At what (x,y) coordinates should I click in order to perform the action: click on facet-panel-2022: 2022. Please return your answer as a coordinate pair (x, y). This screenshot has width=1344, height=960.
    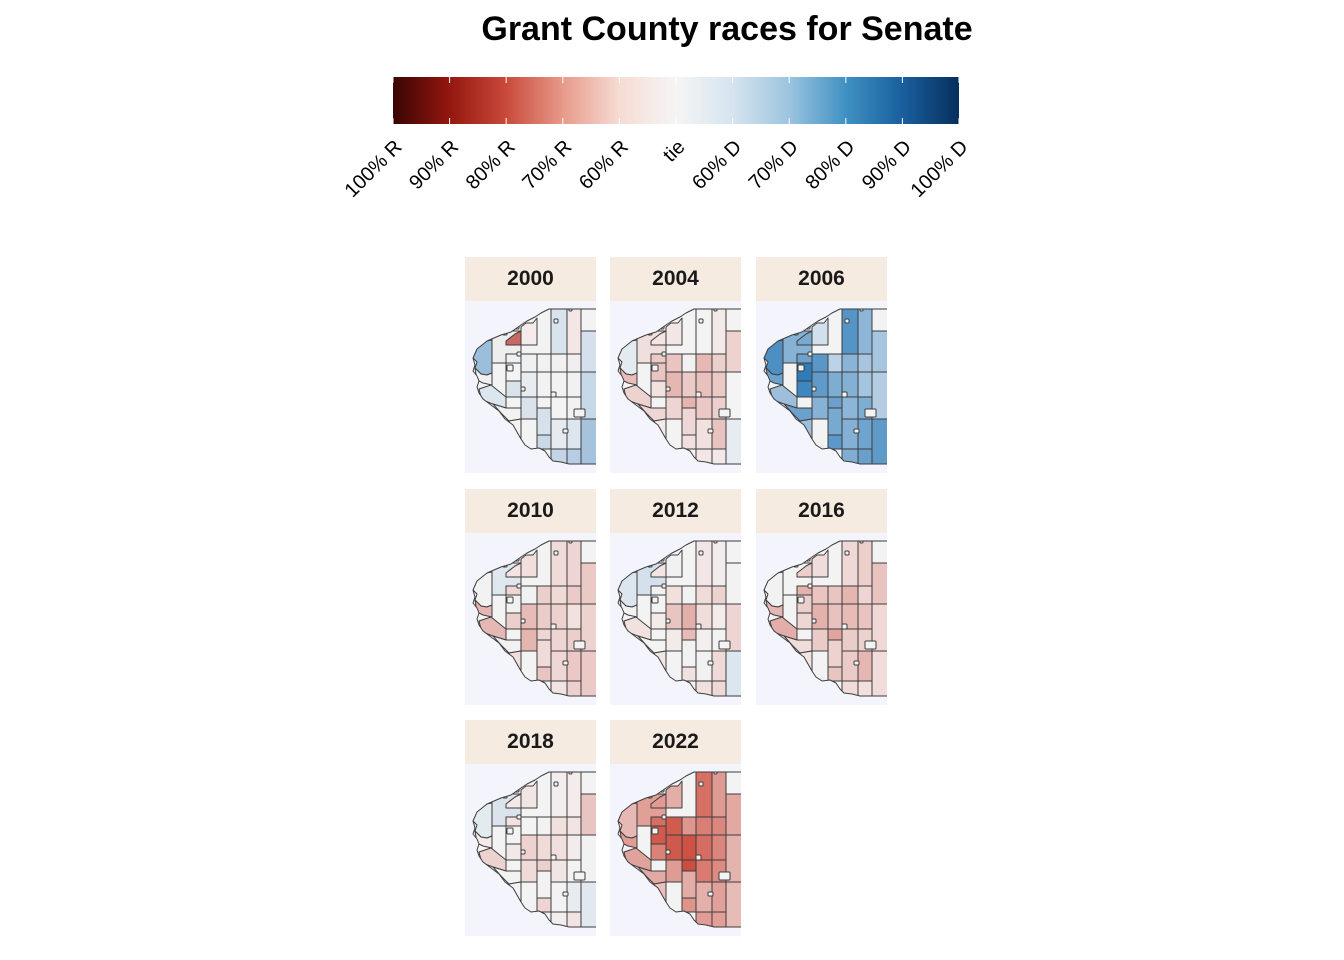
    Looking at the image, I should click on (675, 828).